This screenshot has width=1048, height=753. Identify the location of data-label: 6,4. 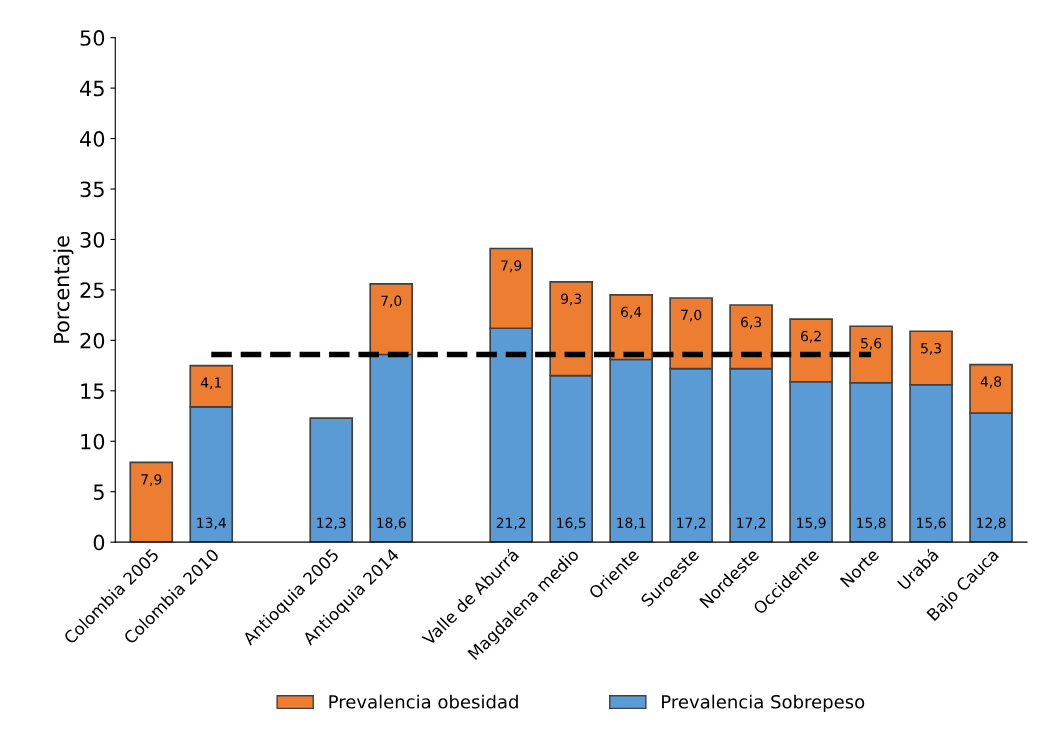
(631, 312).